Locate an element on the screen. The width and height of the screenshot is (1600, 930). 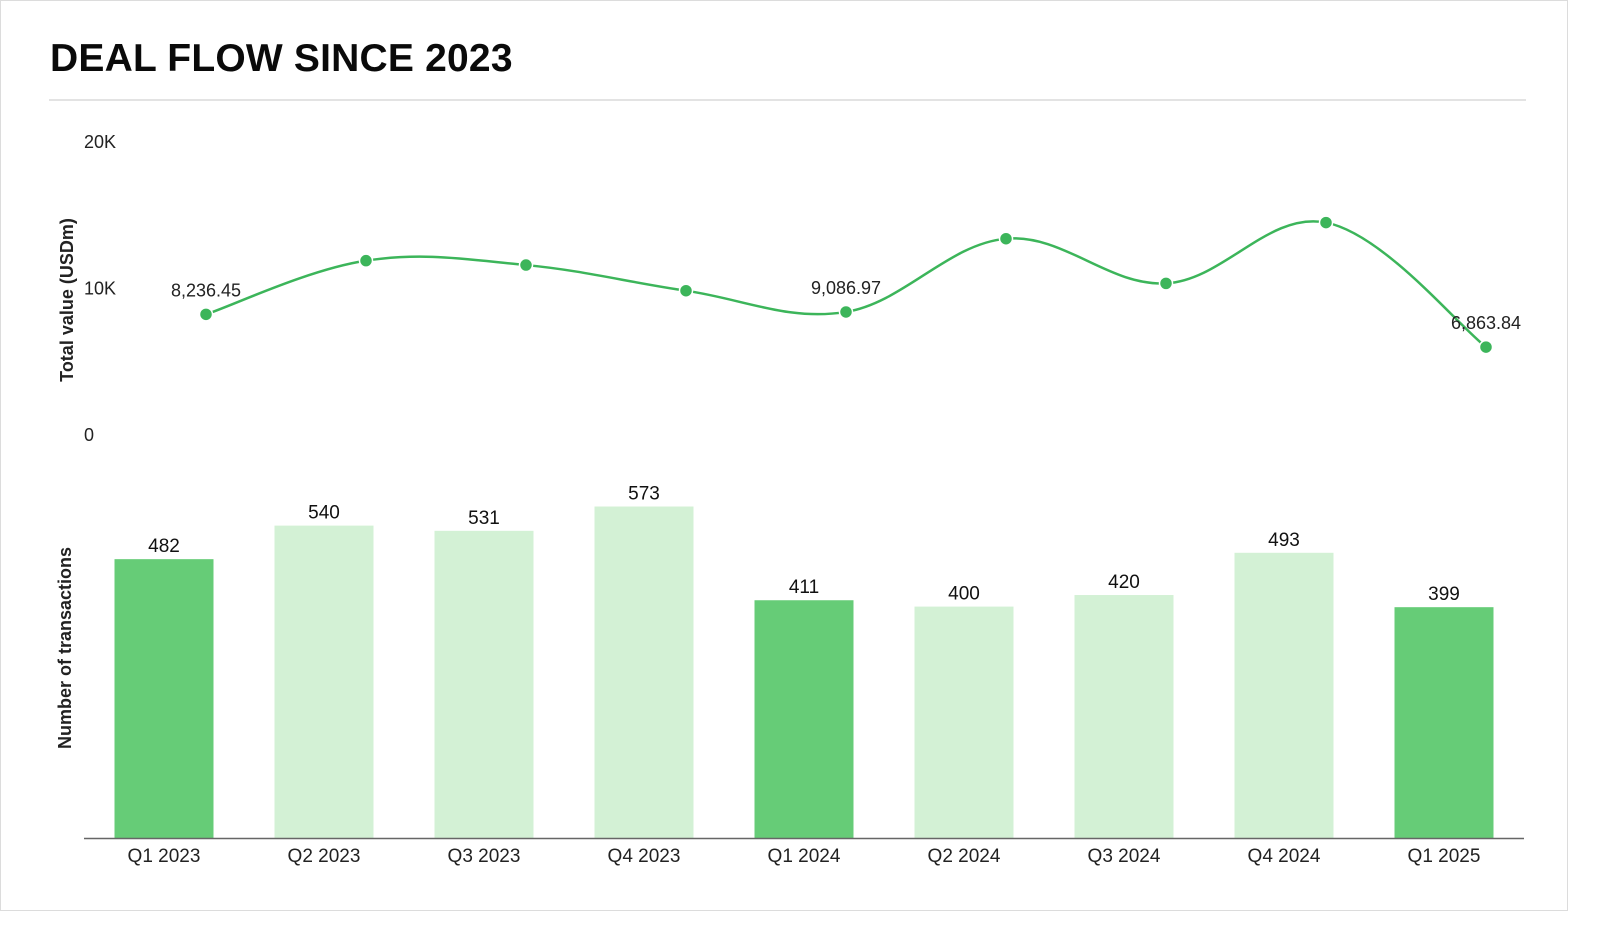
value-data-label: 6,863.84 is located at coordinates (1486, 323).